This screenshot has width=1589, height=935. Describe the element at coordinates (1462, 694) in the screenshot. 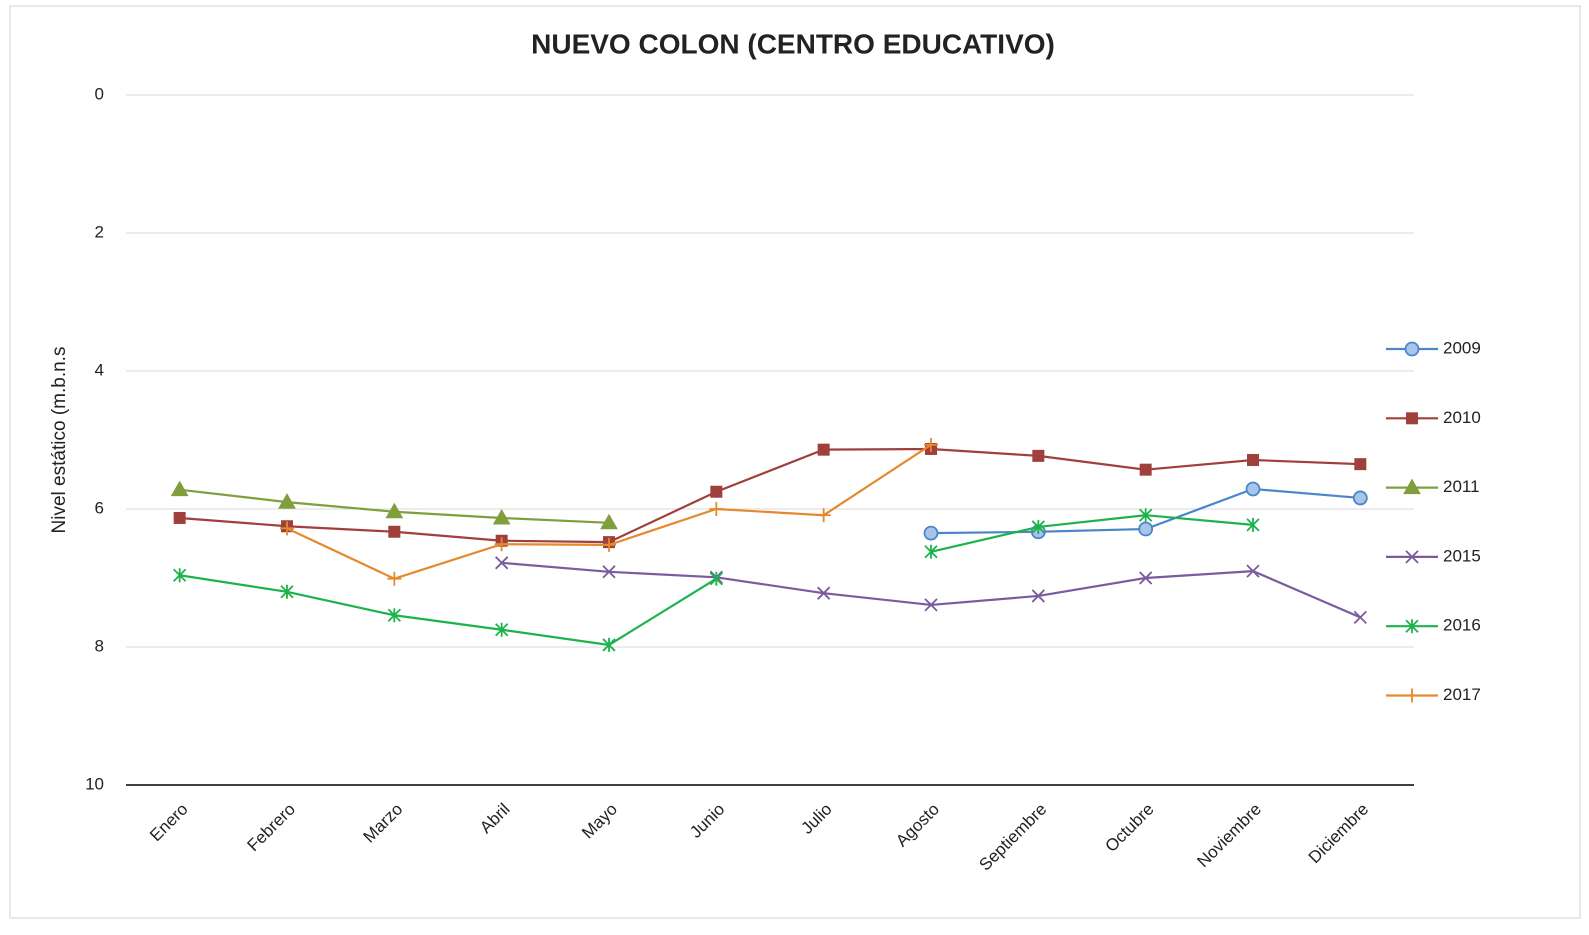

I see `legend-label: 2017` at that location.